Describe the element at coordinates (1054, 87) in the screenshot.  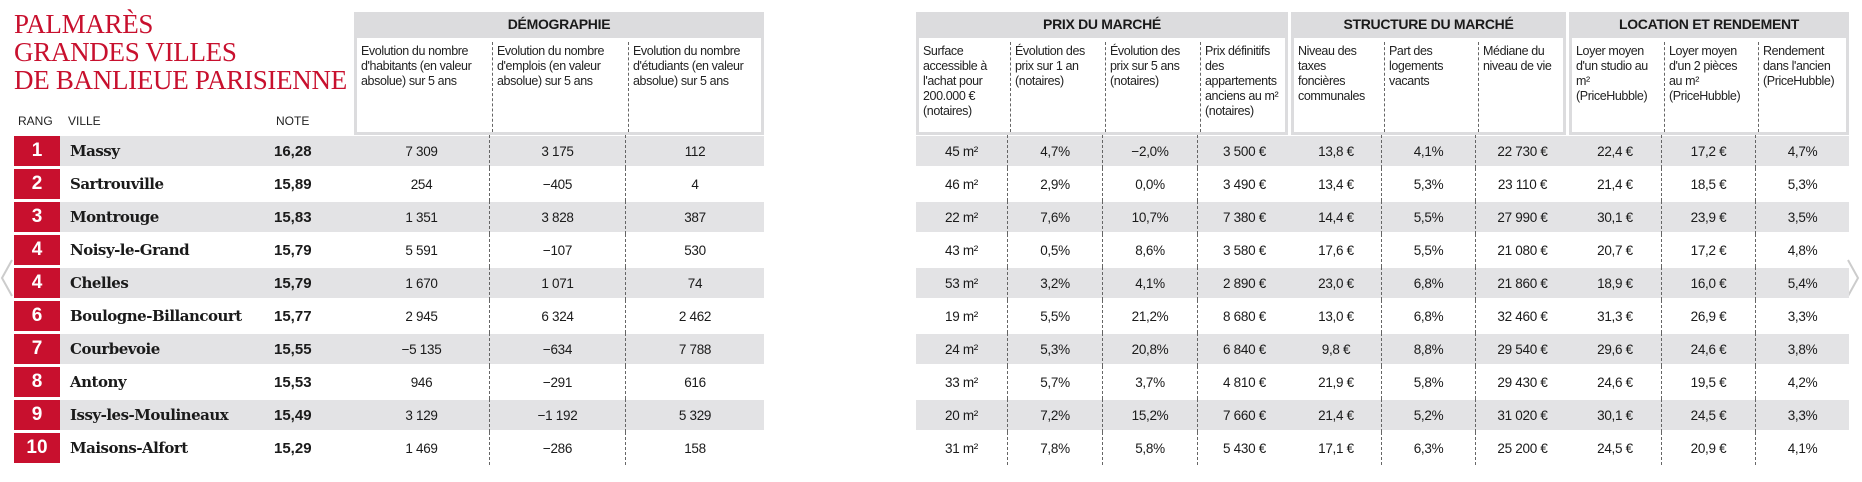
I see `column-header: Évolution des prix sur 1 an (notaires)` at that location.